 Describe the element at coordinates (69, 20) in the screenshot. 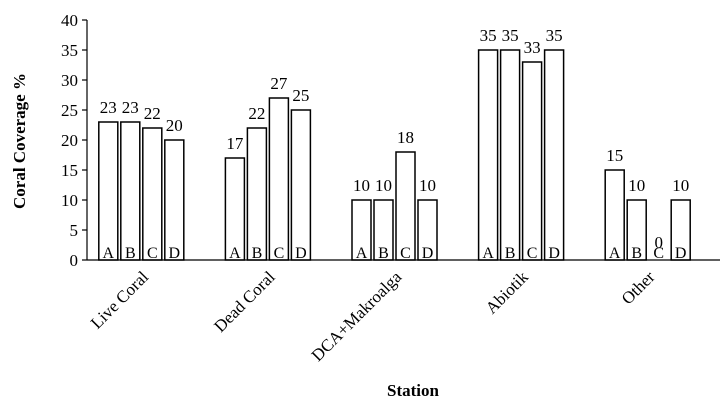

I see `y-tick-label: 40` at that location.